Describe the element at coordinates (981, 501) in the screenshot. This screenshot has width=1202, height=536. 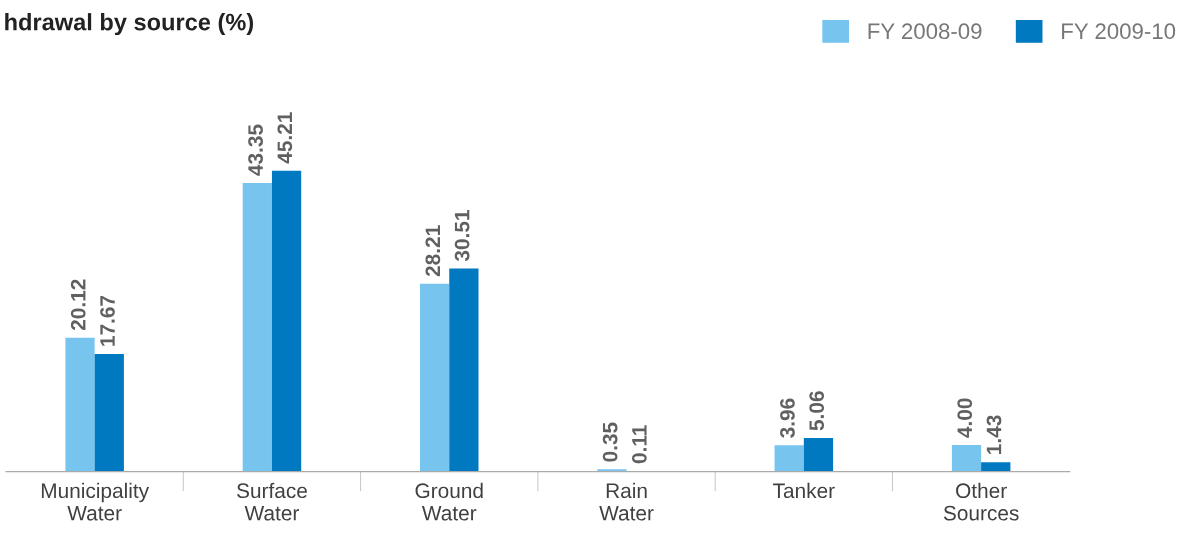
I see `x-tick-label: Other Sources` at that location.